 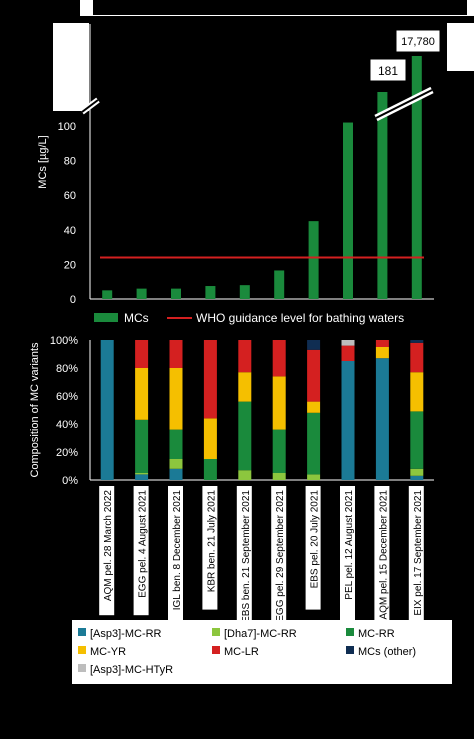 What do you see at coordinates (106, 317) in the screenshot?
I see `legend-swatch-mcs` at bounding box center [106, 317].